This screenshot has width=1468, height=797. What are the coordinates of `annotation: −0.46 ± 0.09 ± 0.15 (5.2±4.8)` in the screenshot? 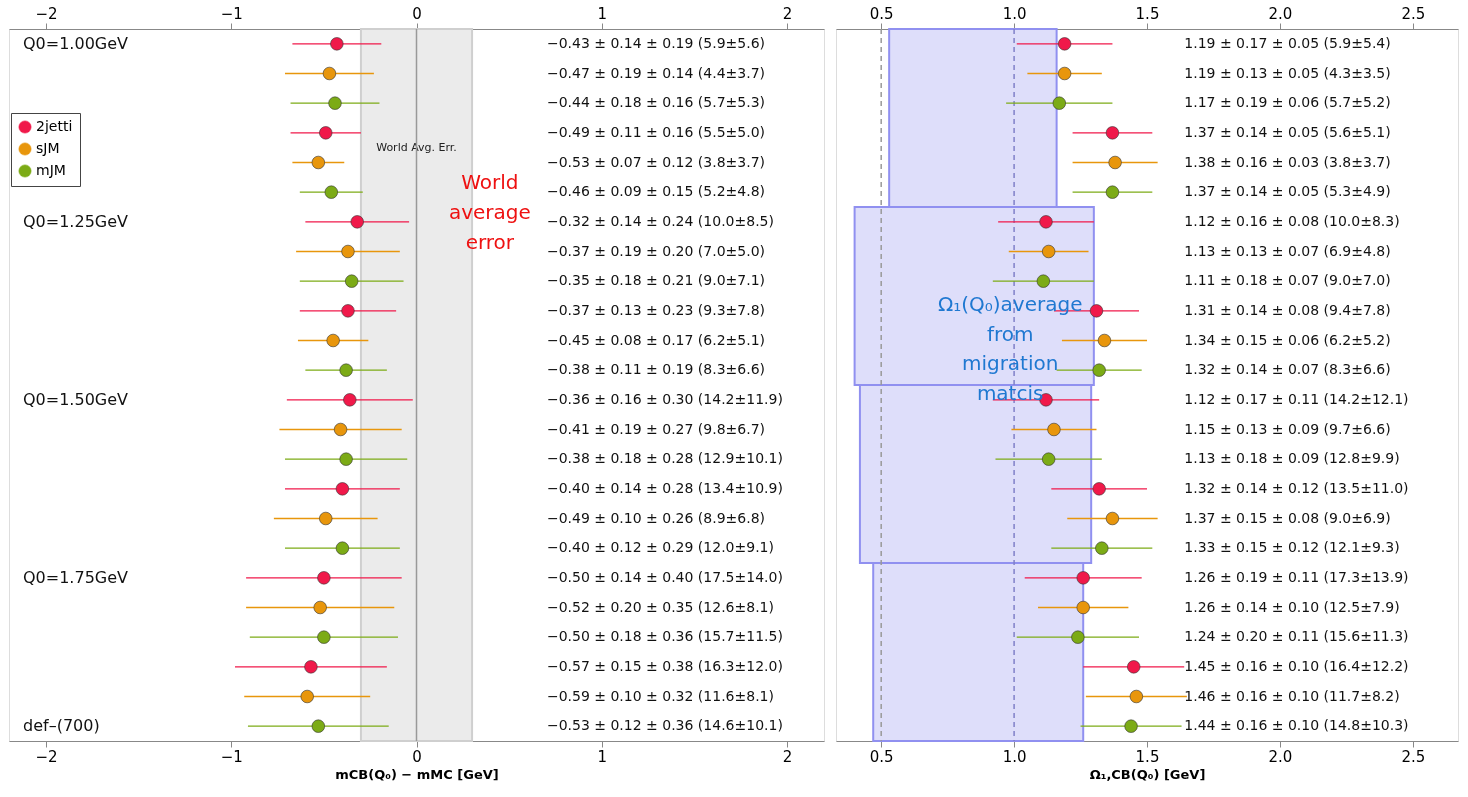 It's located at (656, 191).